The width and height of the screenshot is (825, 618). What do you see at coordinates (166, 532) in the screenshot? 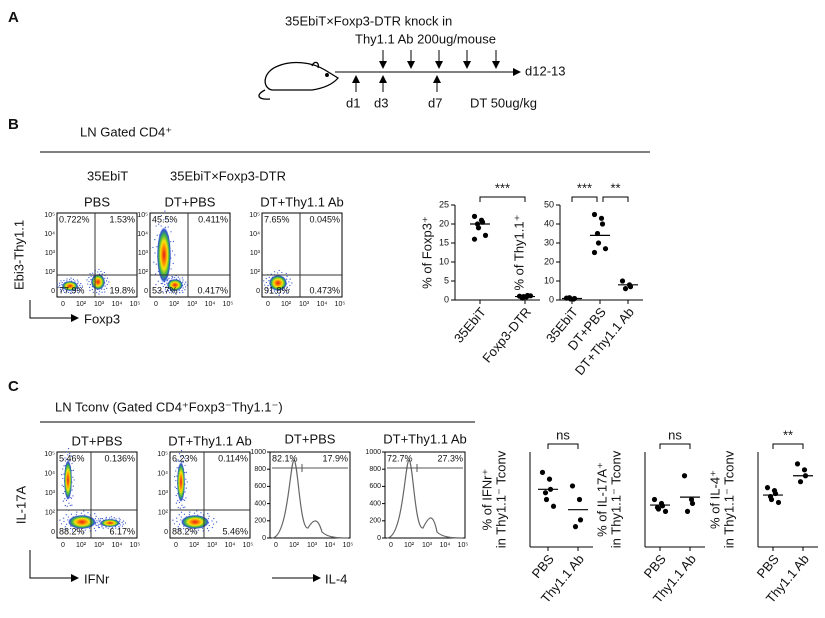
I see `flow-y-tick: 0` at bounding box center [166, 532].